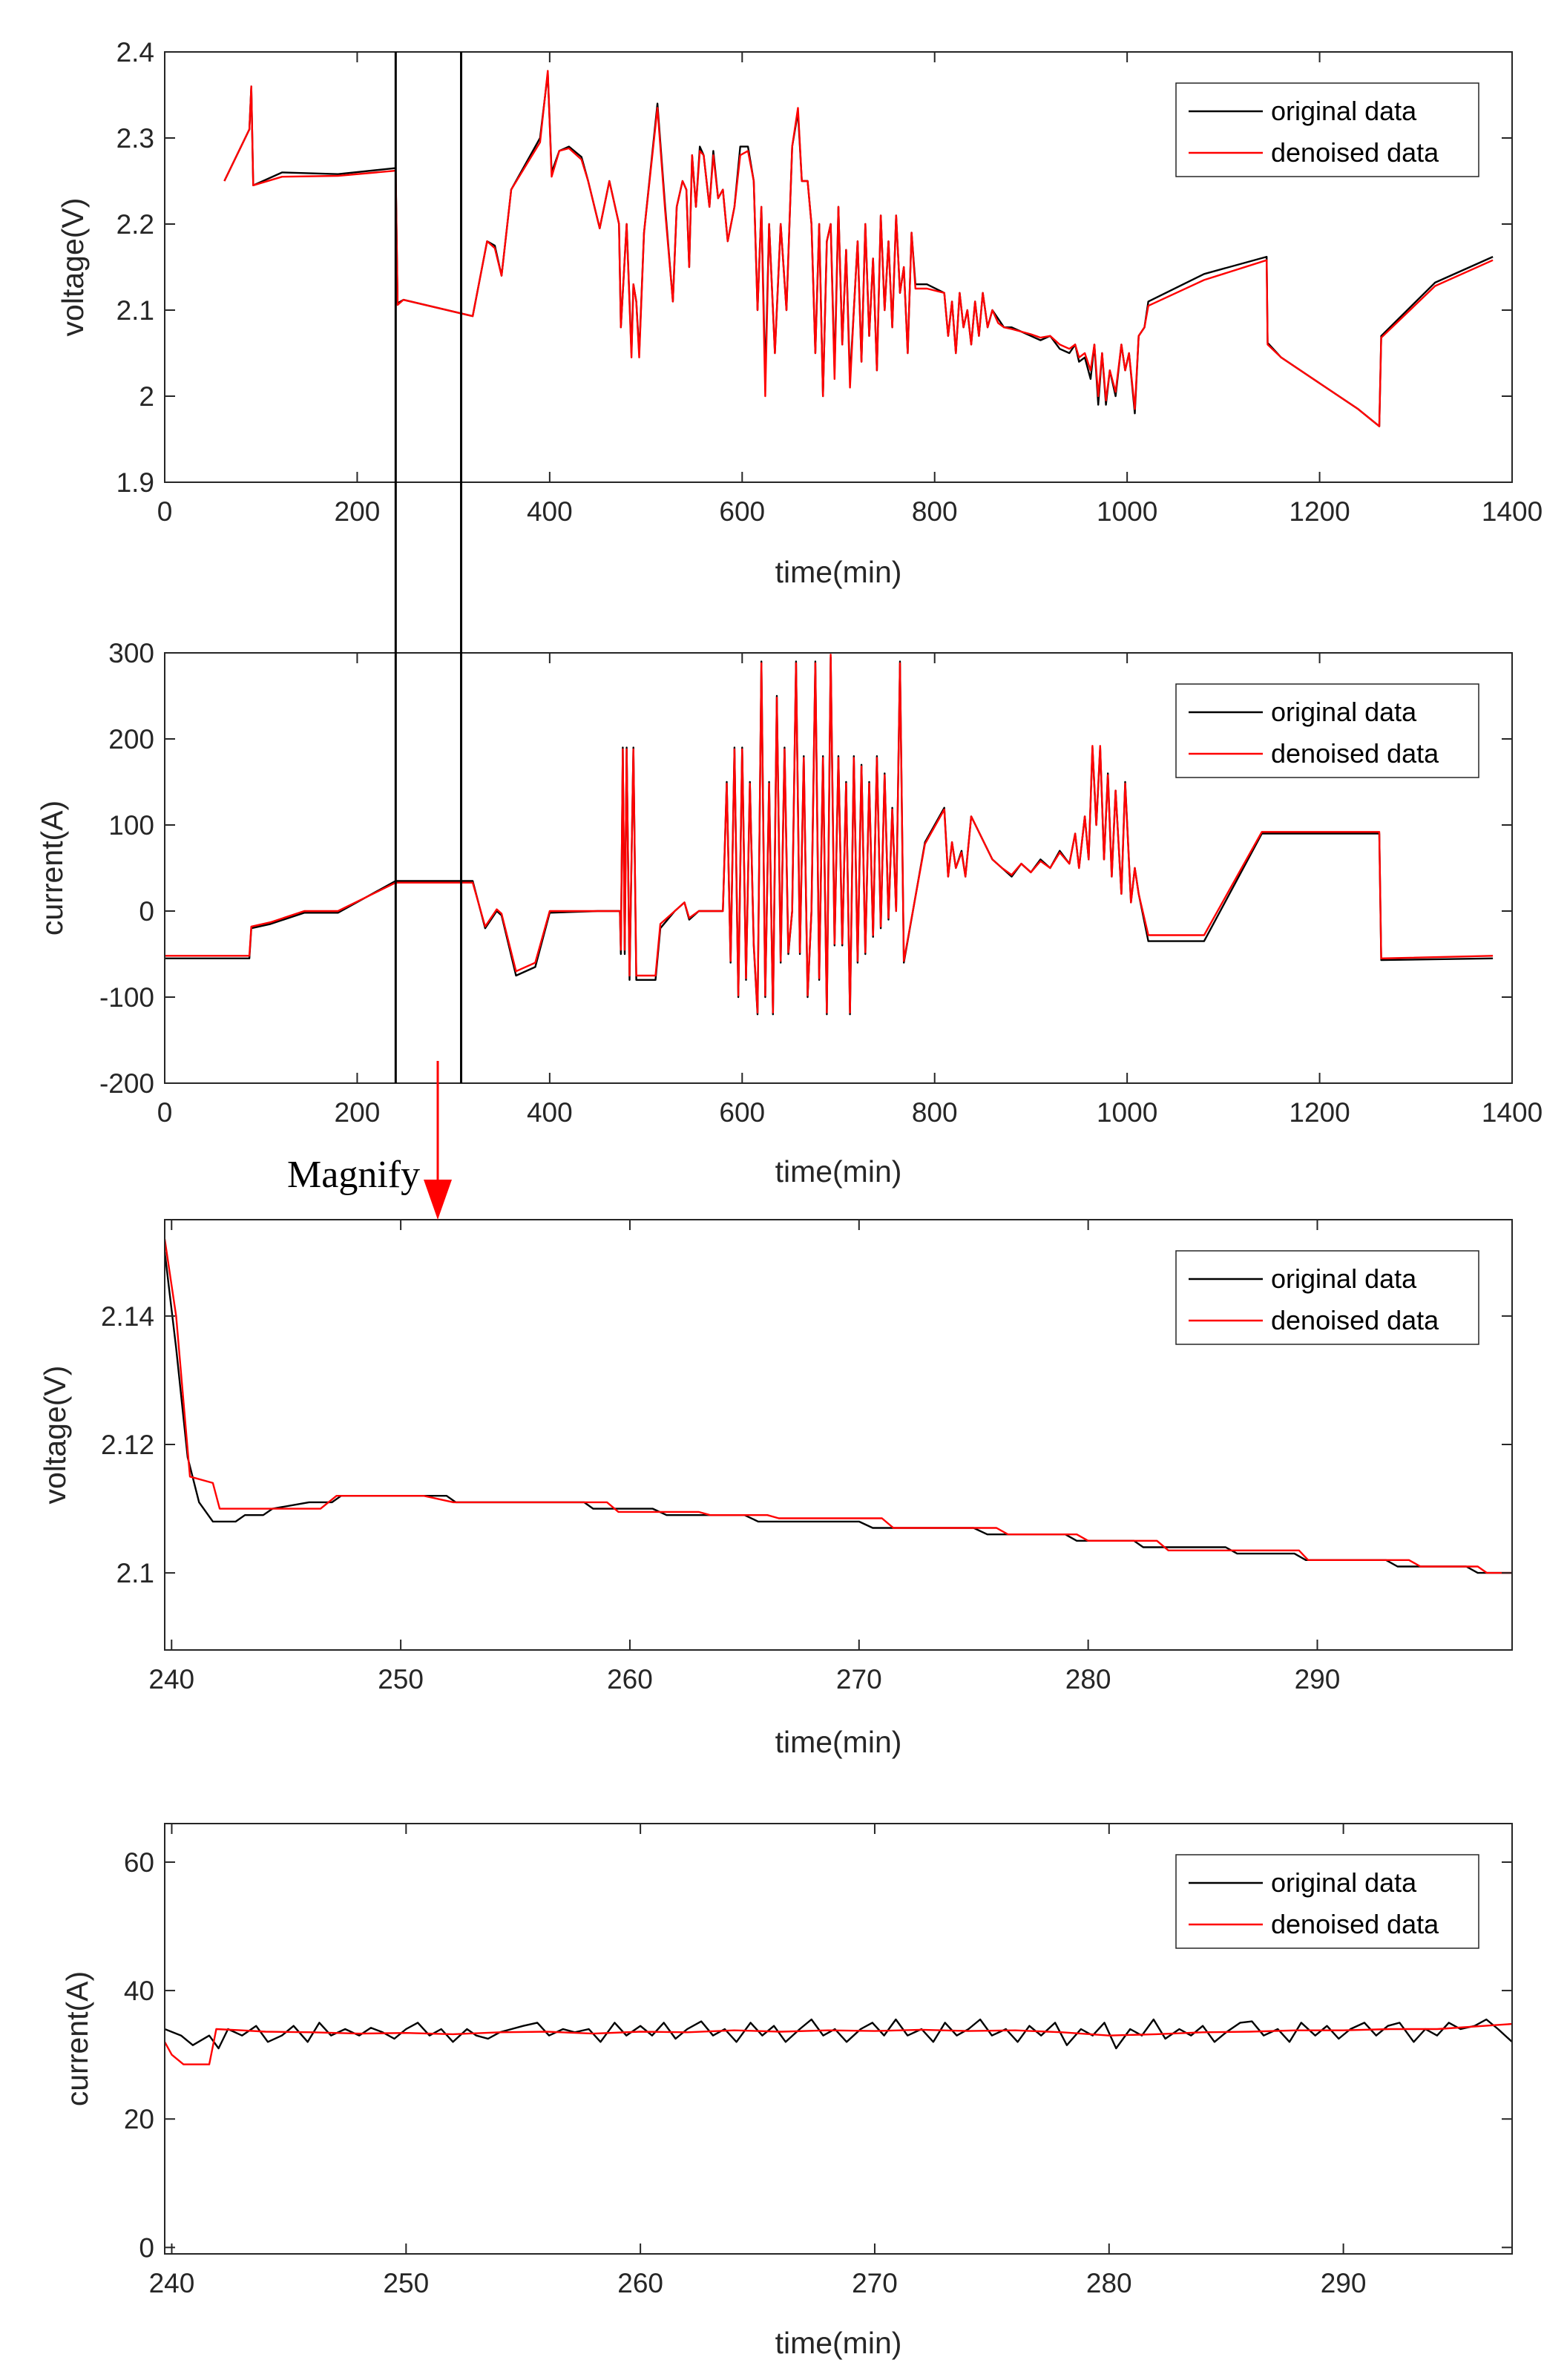 The width and height of the screenshot is (1567, 2380). I want to click on y-tick-label: -100, so click(126, 998).